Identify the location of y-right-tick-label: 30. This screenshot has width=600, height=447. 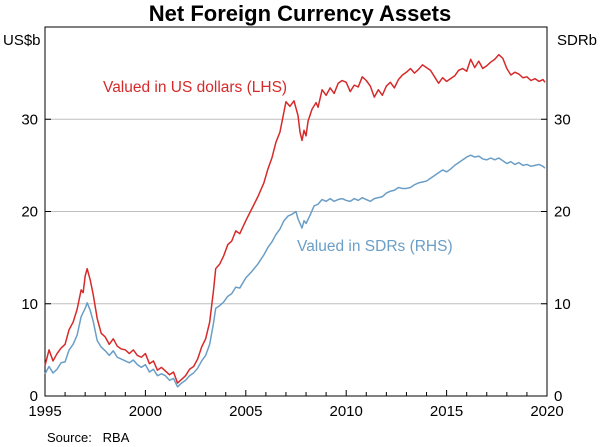
(562, 119).